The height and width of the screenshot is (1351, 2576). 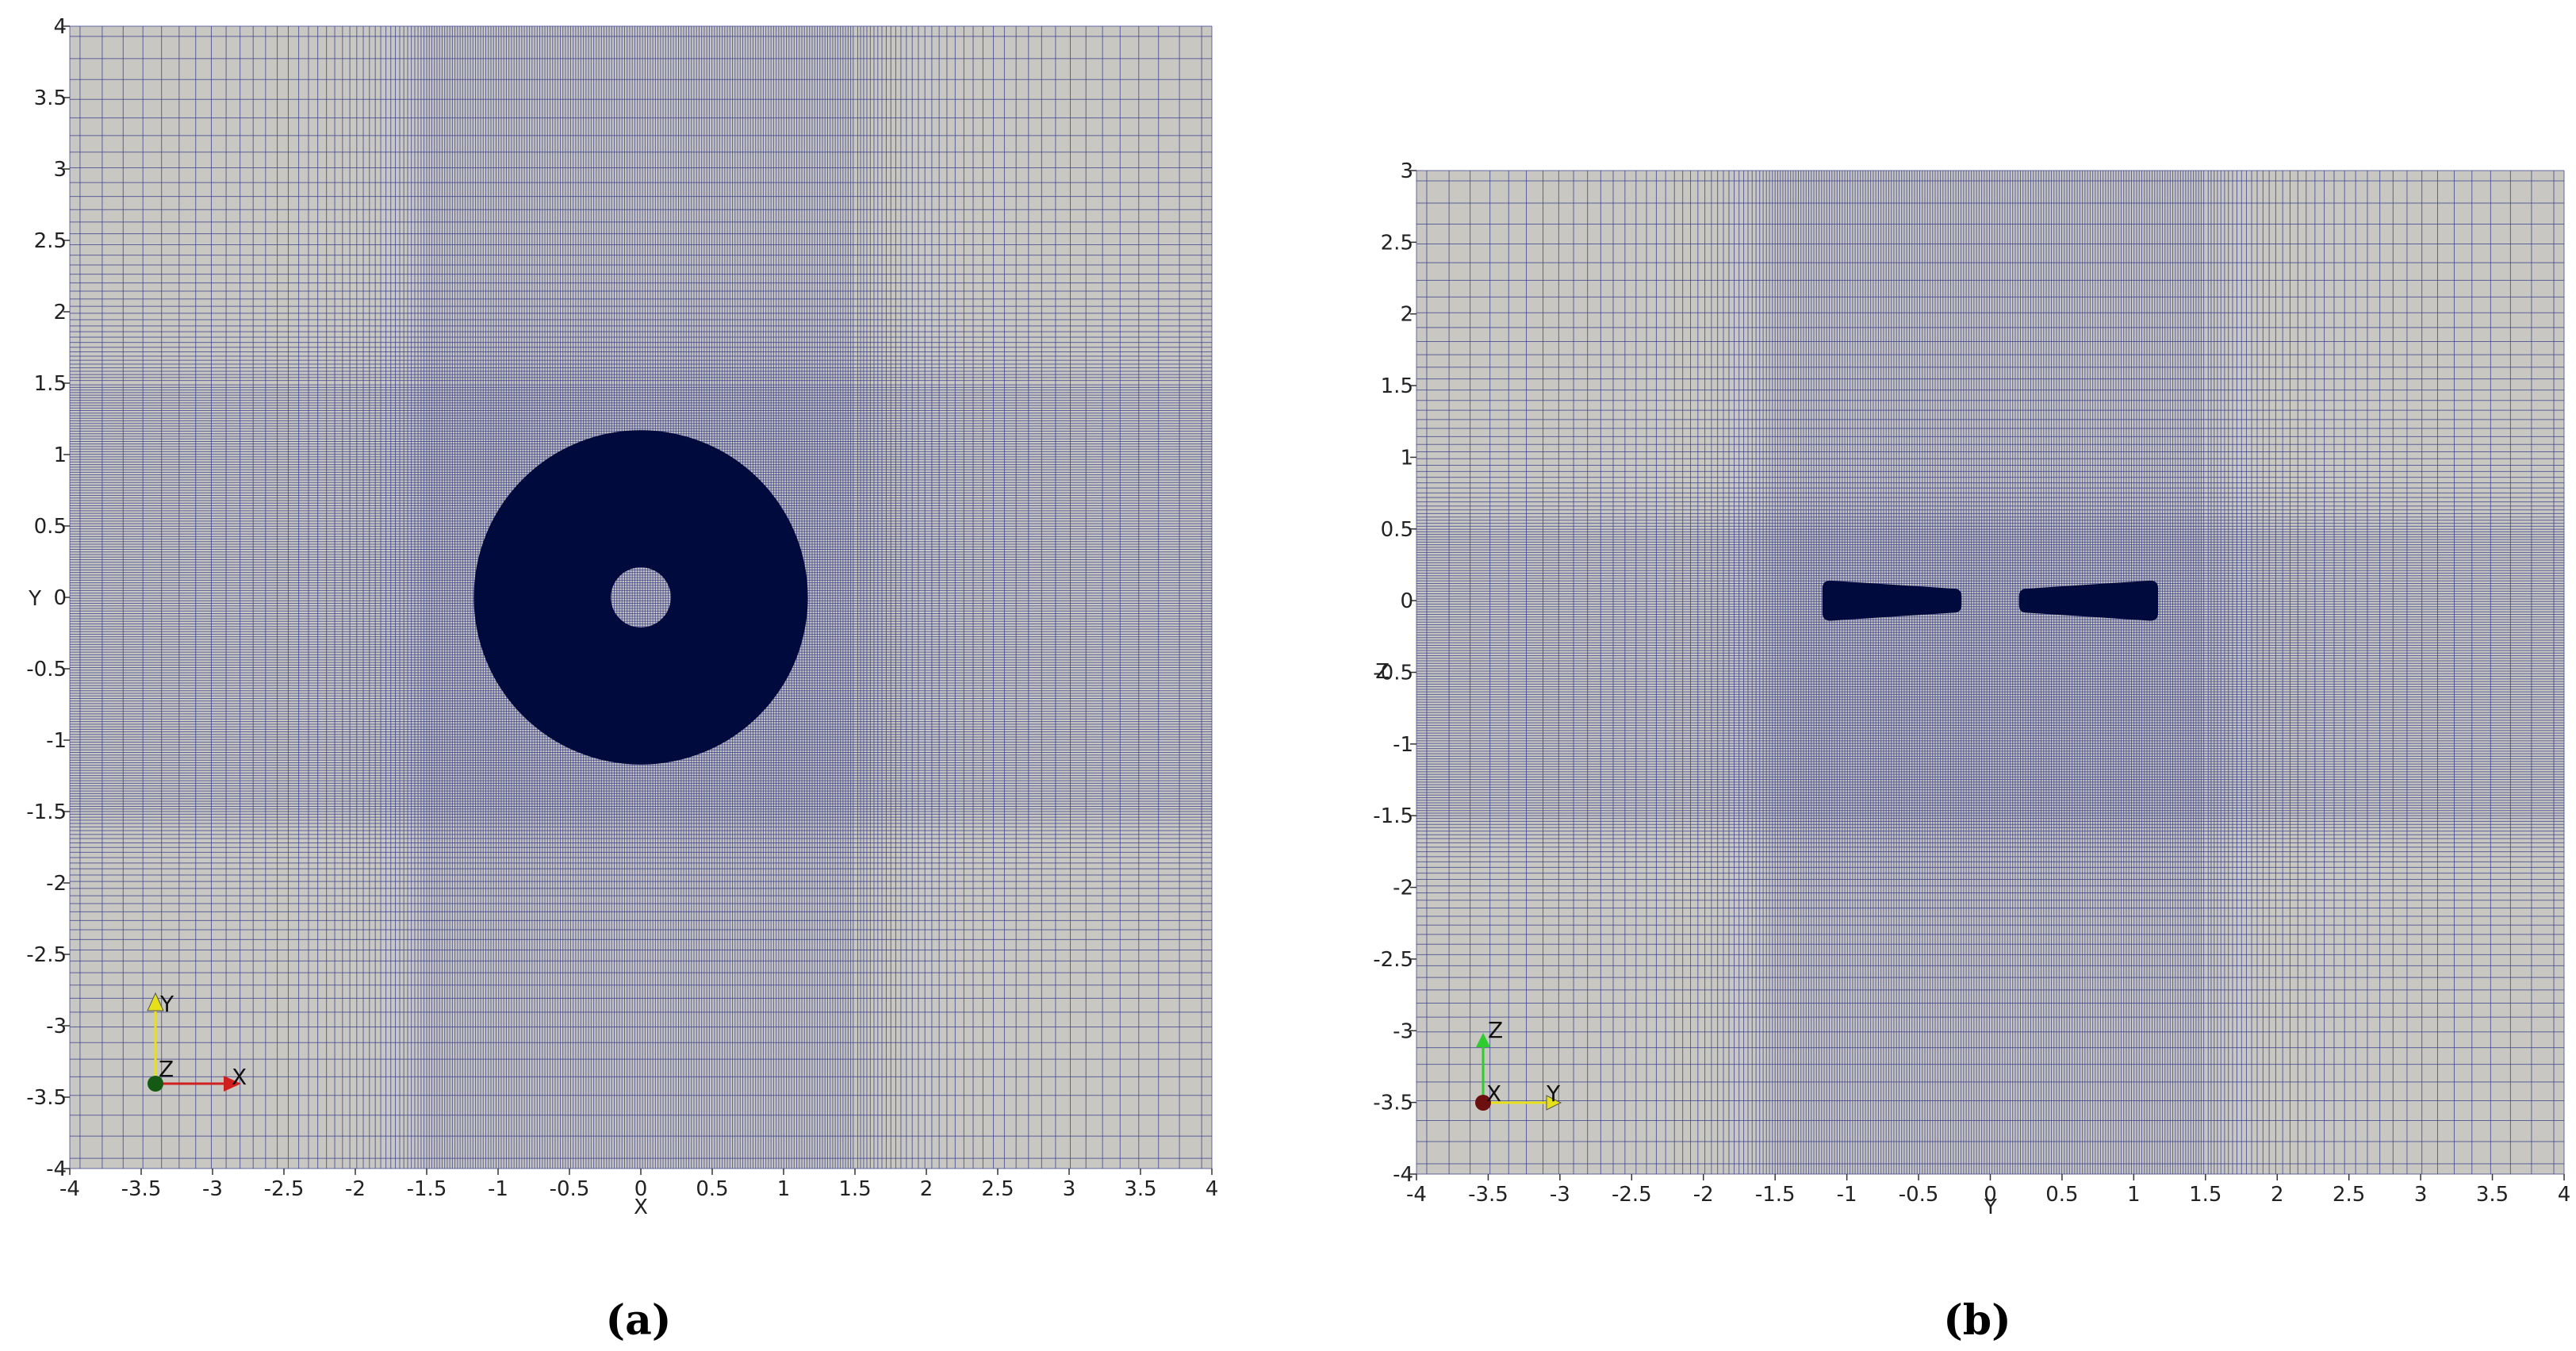 I want to click on annulus-solid, so click(x=640, y=597).